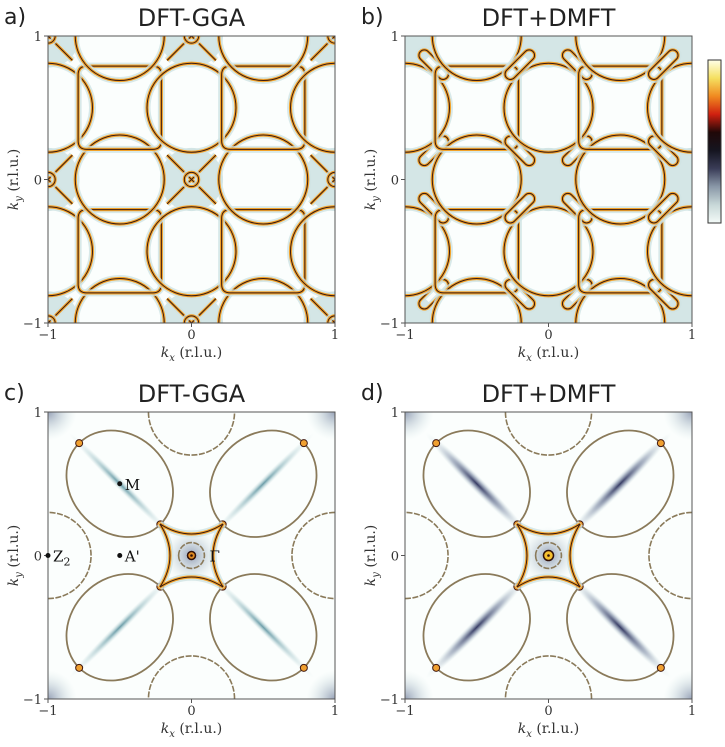  Describe the element at coordinates (14, 393) in the screenshot. I see `panel-label: c)` at that location.